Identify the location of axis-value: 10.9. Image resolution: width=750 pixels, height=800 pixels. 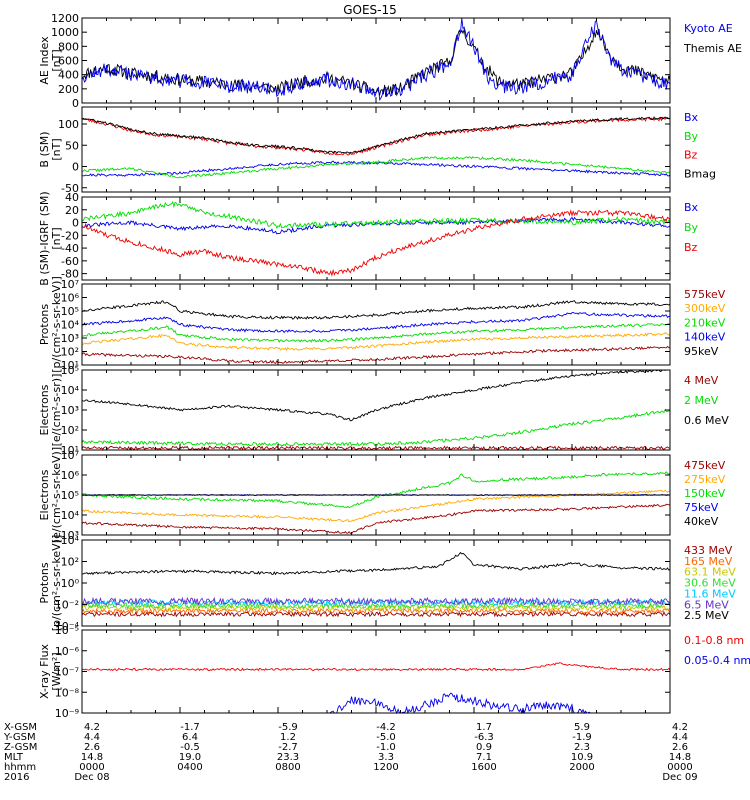
(582, 757).